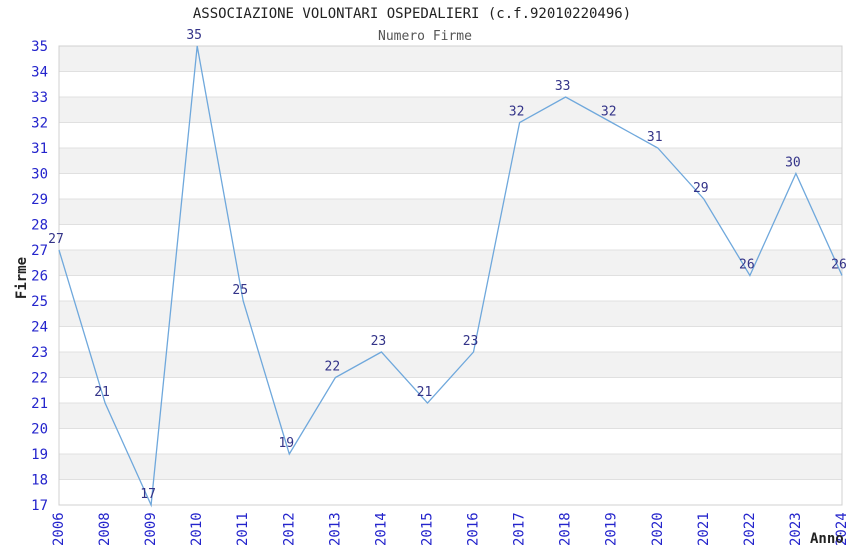 Image resolution: width=850 pixels, height=550 pixels. What do you see at coordinates (240, 290) in the screenshot?
I see `data-label: 25` at bounding box center [240, 290].